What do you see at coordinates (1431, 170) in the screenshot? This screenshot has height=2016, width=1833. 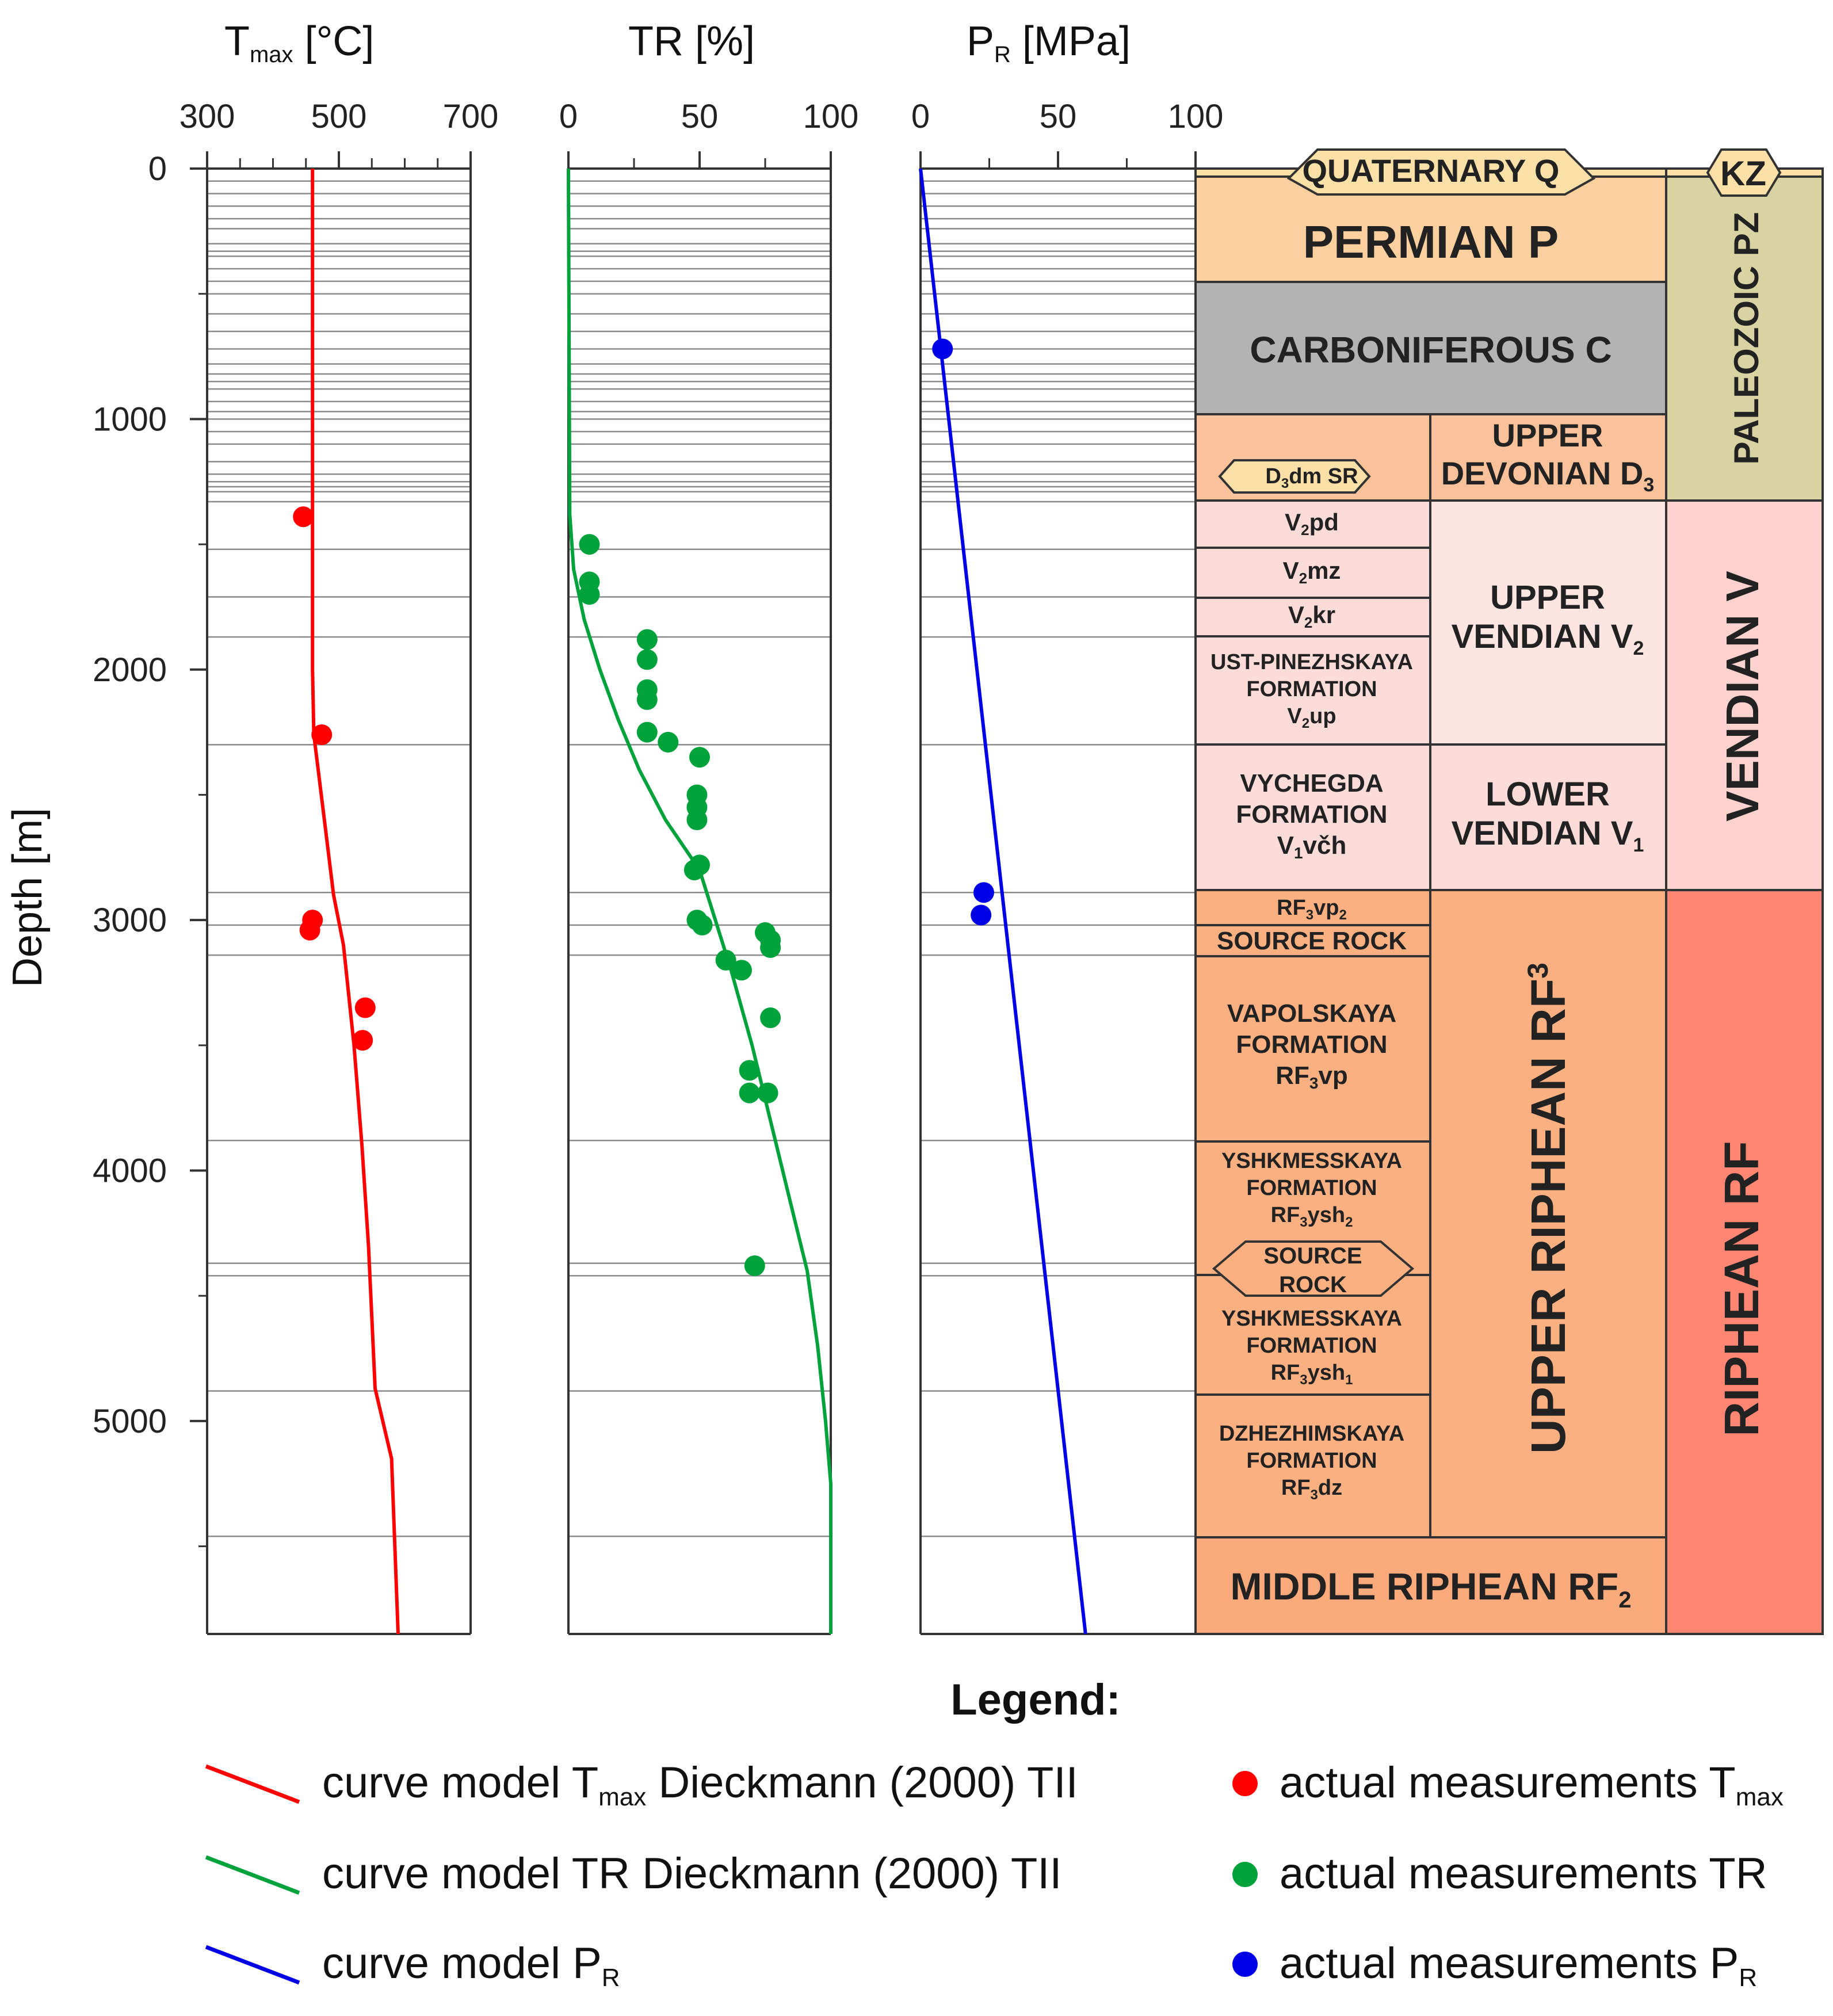 I see `label-quaternary: QUATERNARY Q` at bounding box center [1431, 170].